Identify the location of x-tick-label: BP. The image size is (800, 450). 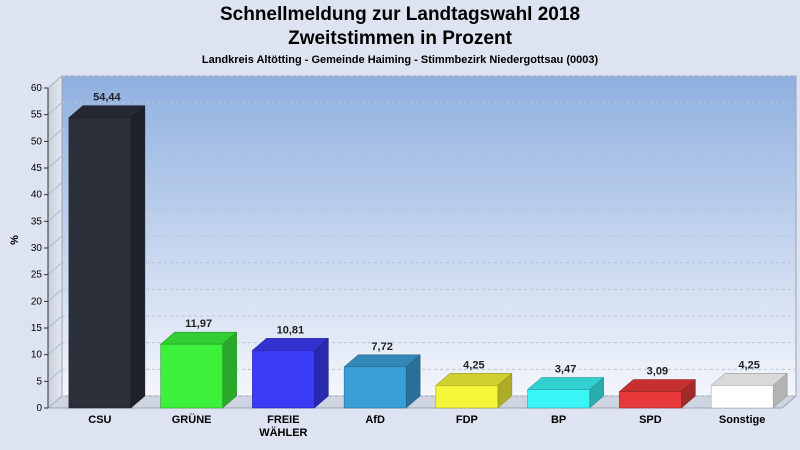
(558, 420).